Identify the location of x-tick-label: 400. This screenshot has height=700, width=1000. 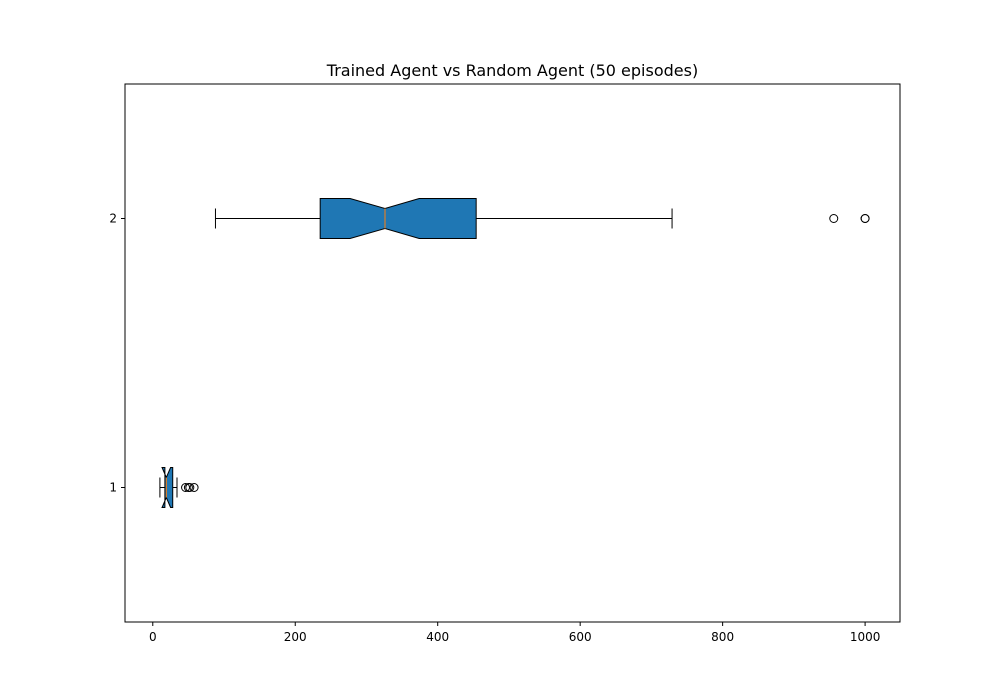
(437, 637).